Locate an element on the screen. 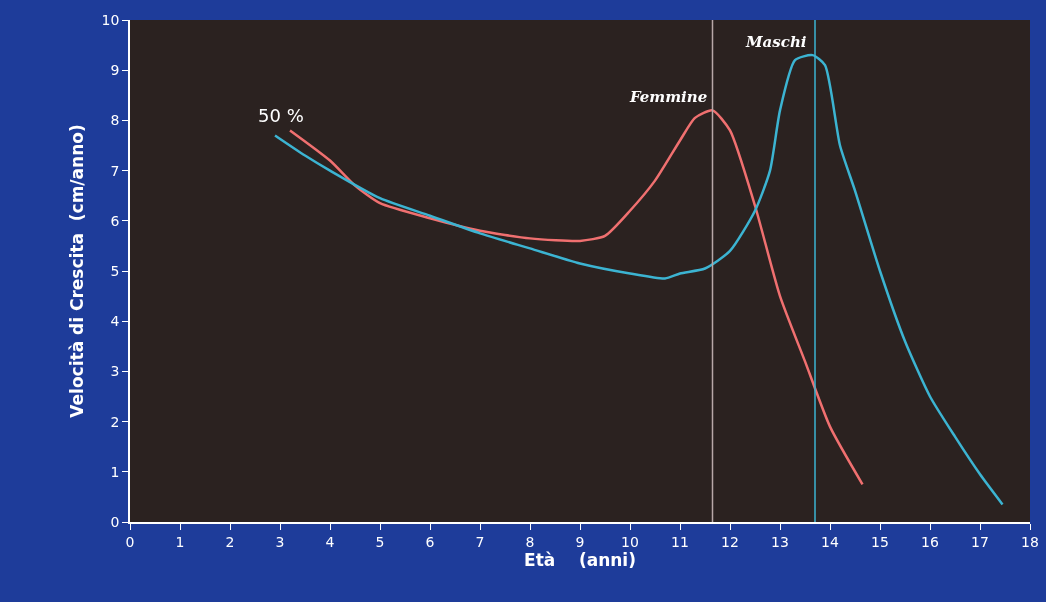  series-label: Maschi is located at coordinates (776, 42).